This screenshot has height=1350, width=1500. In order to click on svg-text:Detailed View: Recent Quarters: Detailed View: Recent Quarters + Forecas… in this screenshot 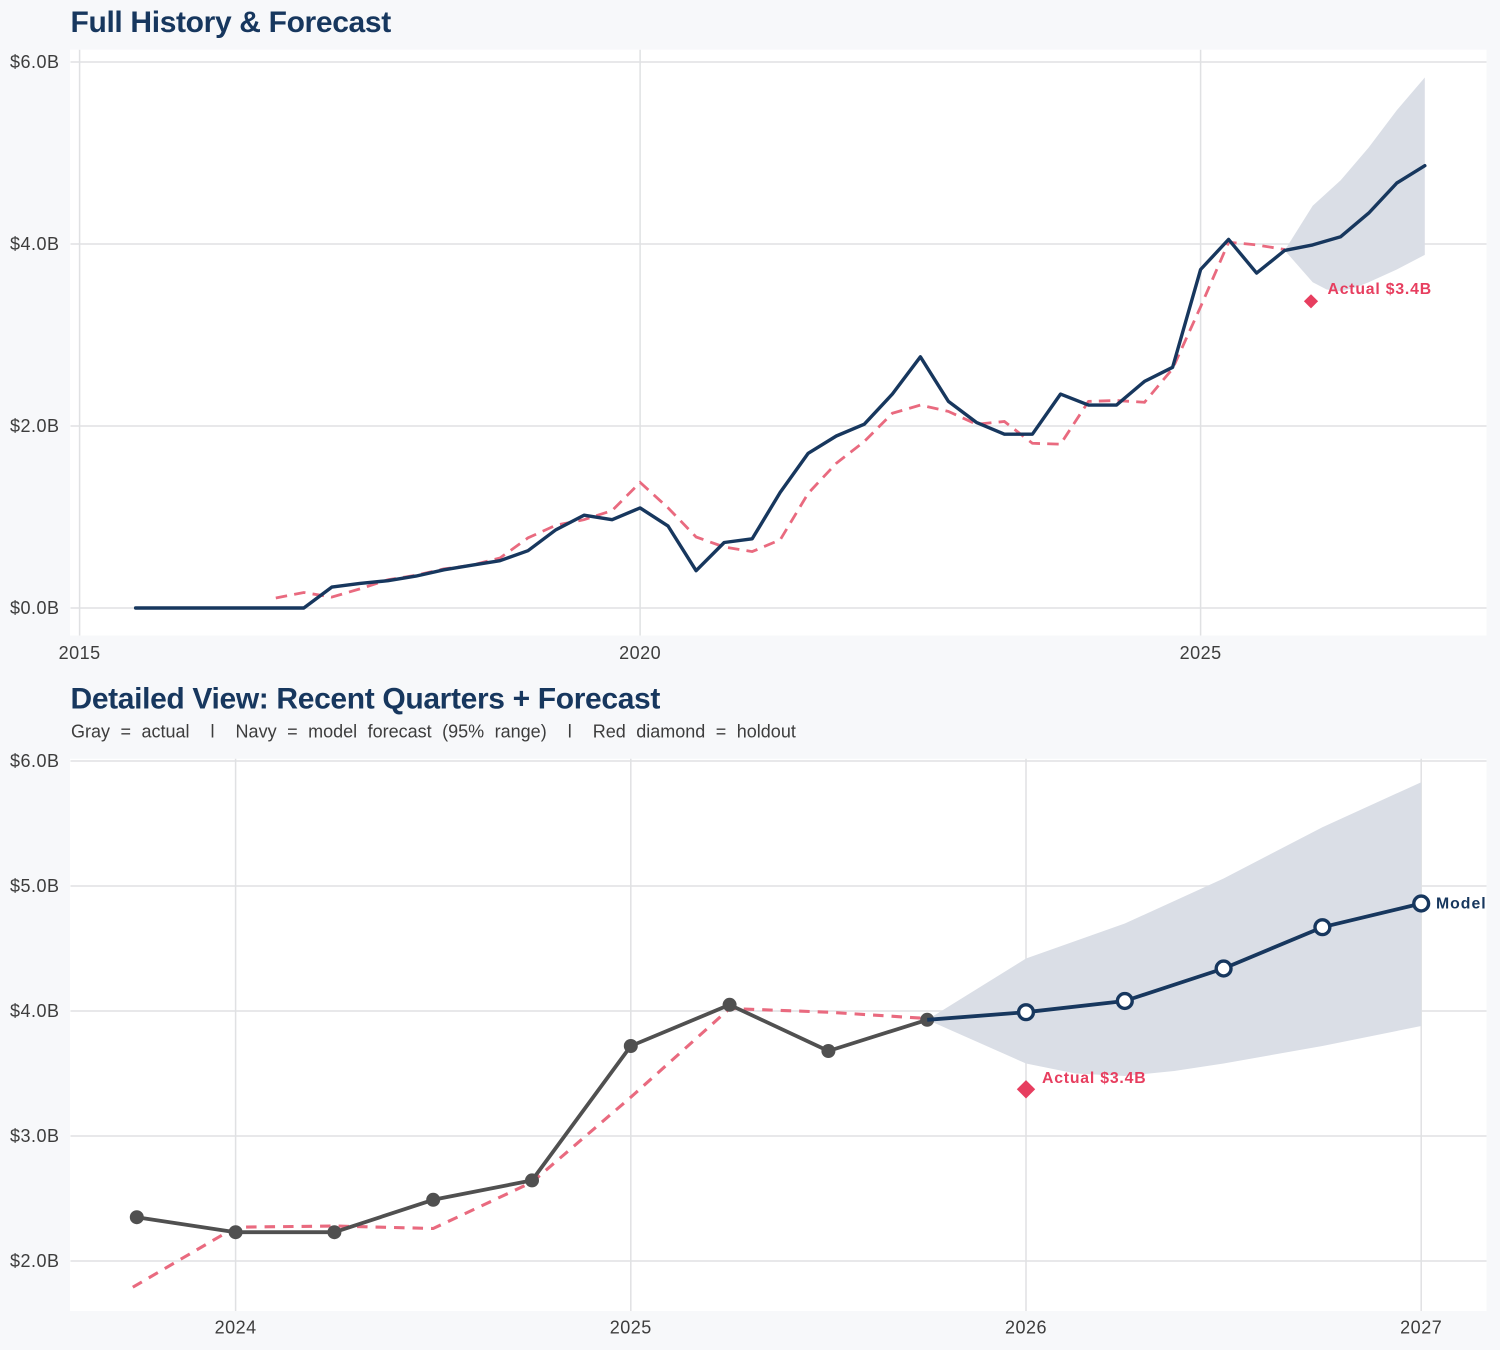, I will do `click(366, 698)`.